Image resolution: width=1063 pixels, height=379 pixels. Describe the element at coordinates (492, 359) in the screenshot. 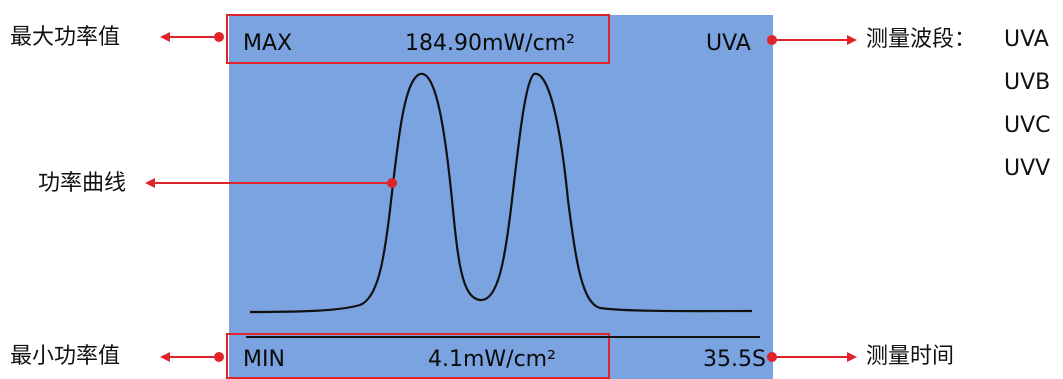

I see `min-value: 4.1mW/cm²` at that location.